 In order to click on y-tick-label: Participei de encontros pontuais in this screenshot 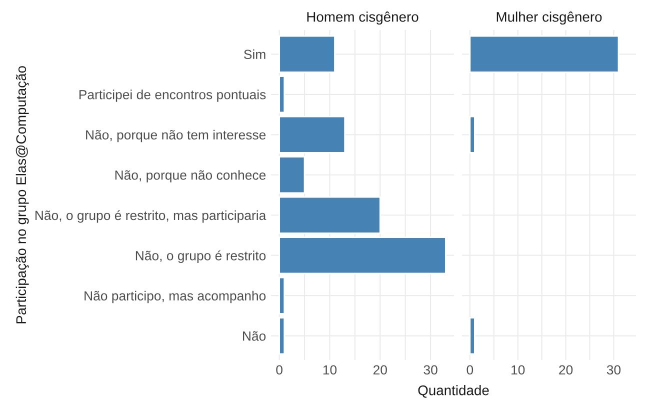, I will do `click(172, 96)`.